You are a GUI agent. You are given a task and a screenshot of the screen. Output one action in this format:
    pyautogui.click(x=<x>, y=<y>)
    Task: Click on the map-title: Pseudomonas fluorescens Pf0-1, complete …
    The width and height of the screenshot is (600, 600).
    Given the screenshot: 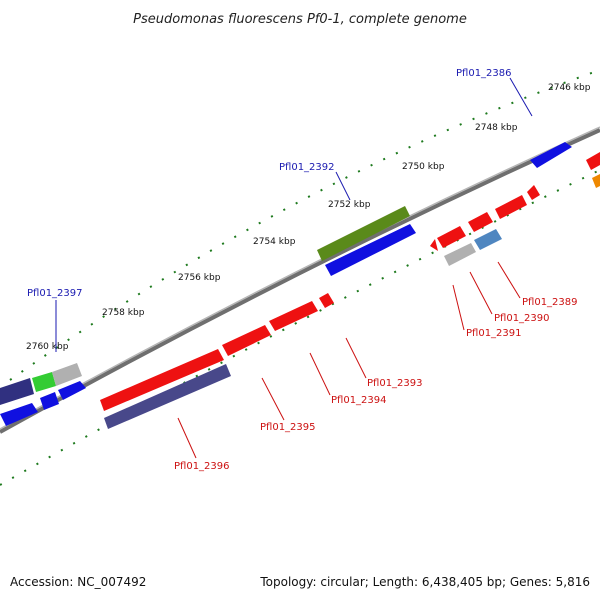 What is the action you would take?
    pyautogui.click(x=300, y=19)
    